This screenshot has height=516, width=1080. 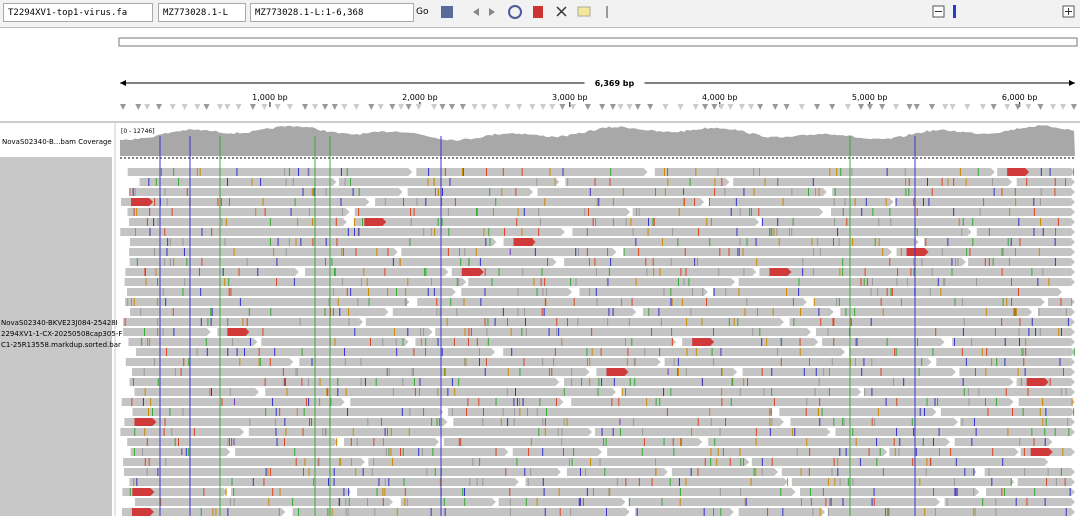 What do you see at coordinates (492, 12) in the screenshot?
I see `forward-icon` at bounding box center [492, 12].